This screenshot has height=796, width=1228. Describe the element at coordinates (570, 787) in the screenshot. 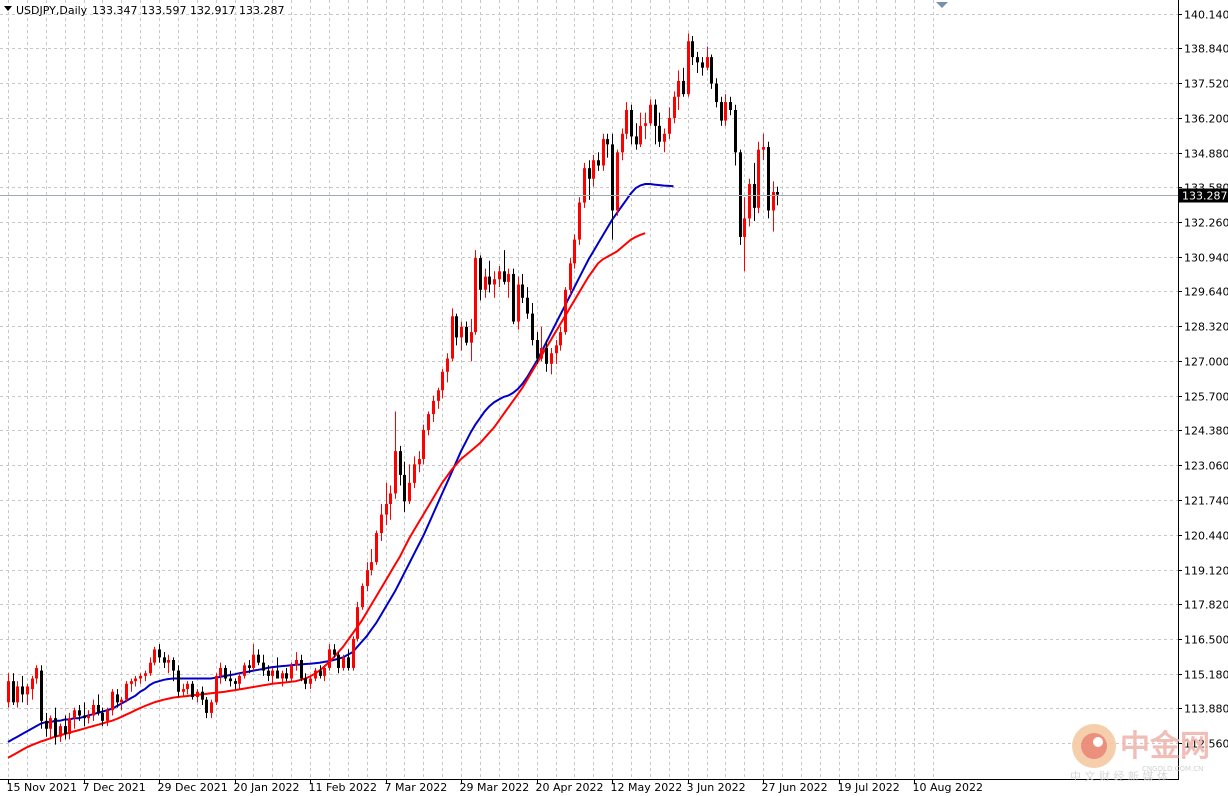

I see `x-tick-label: 20 Apr 2022` at that location.